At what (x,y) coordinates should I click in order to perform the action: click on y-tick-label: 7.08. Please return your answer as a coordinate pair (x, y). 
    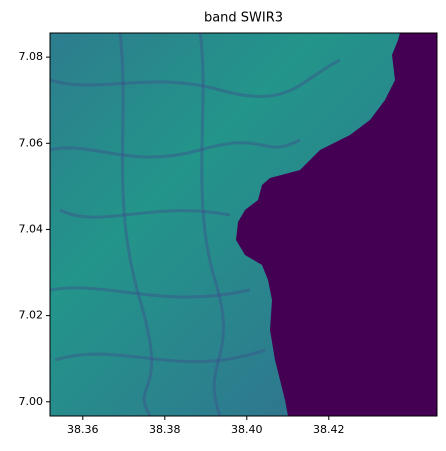
    Looking at the image, I should click on (31, 56).